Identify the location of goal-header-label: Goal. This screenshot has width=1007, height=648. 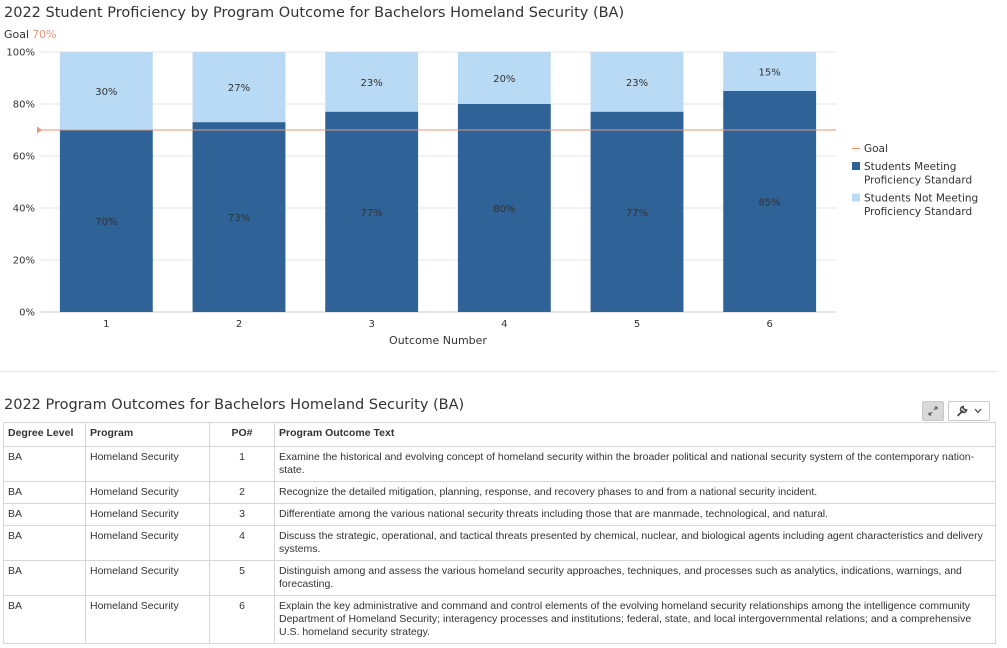
(17, 34).